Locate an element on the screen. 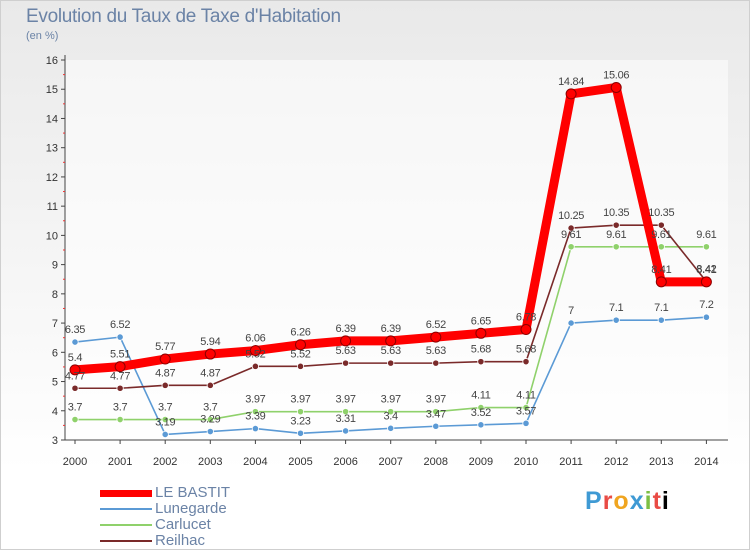  data-label-le-bastit: 5.51 is located at coordinates (120, 355).